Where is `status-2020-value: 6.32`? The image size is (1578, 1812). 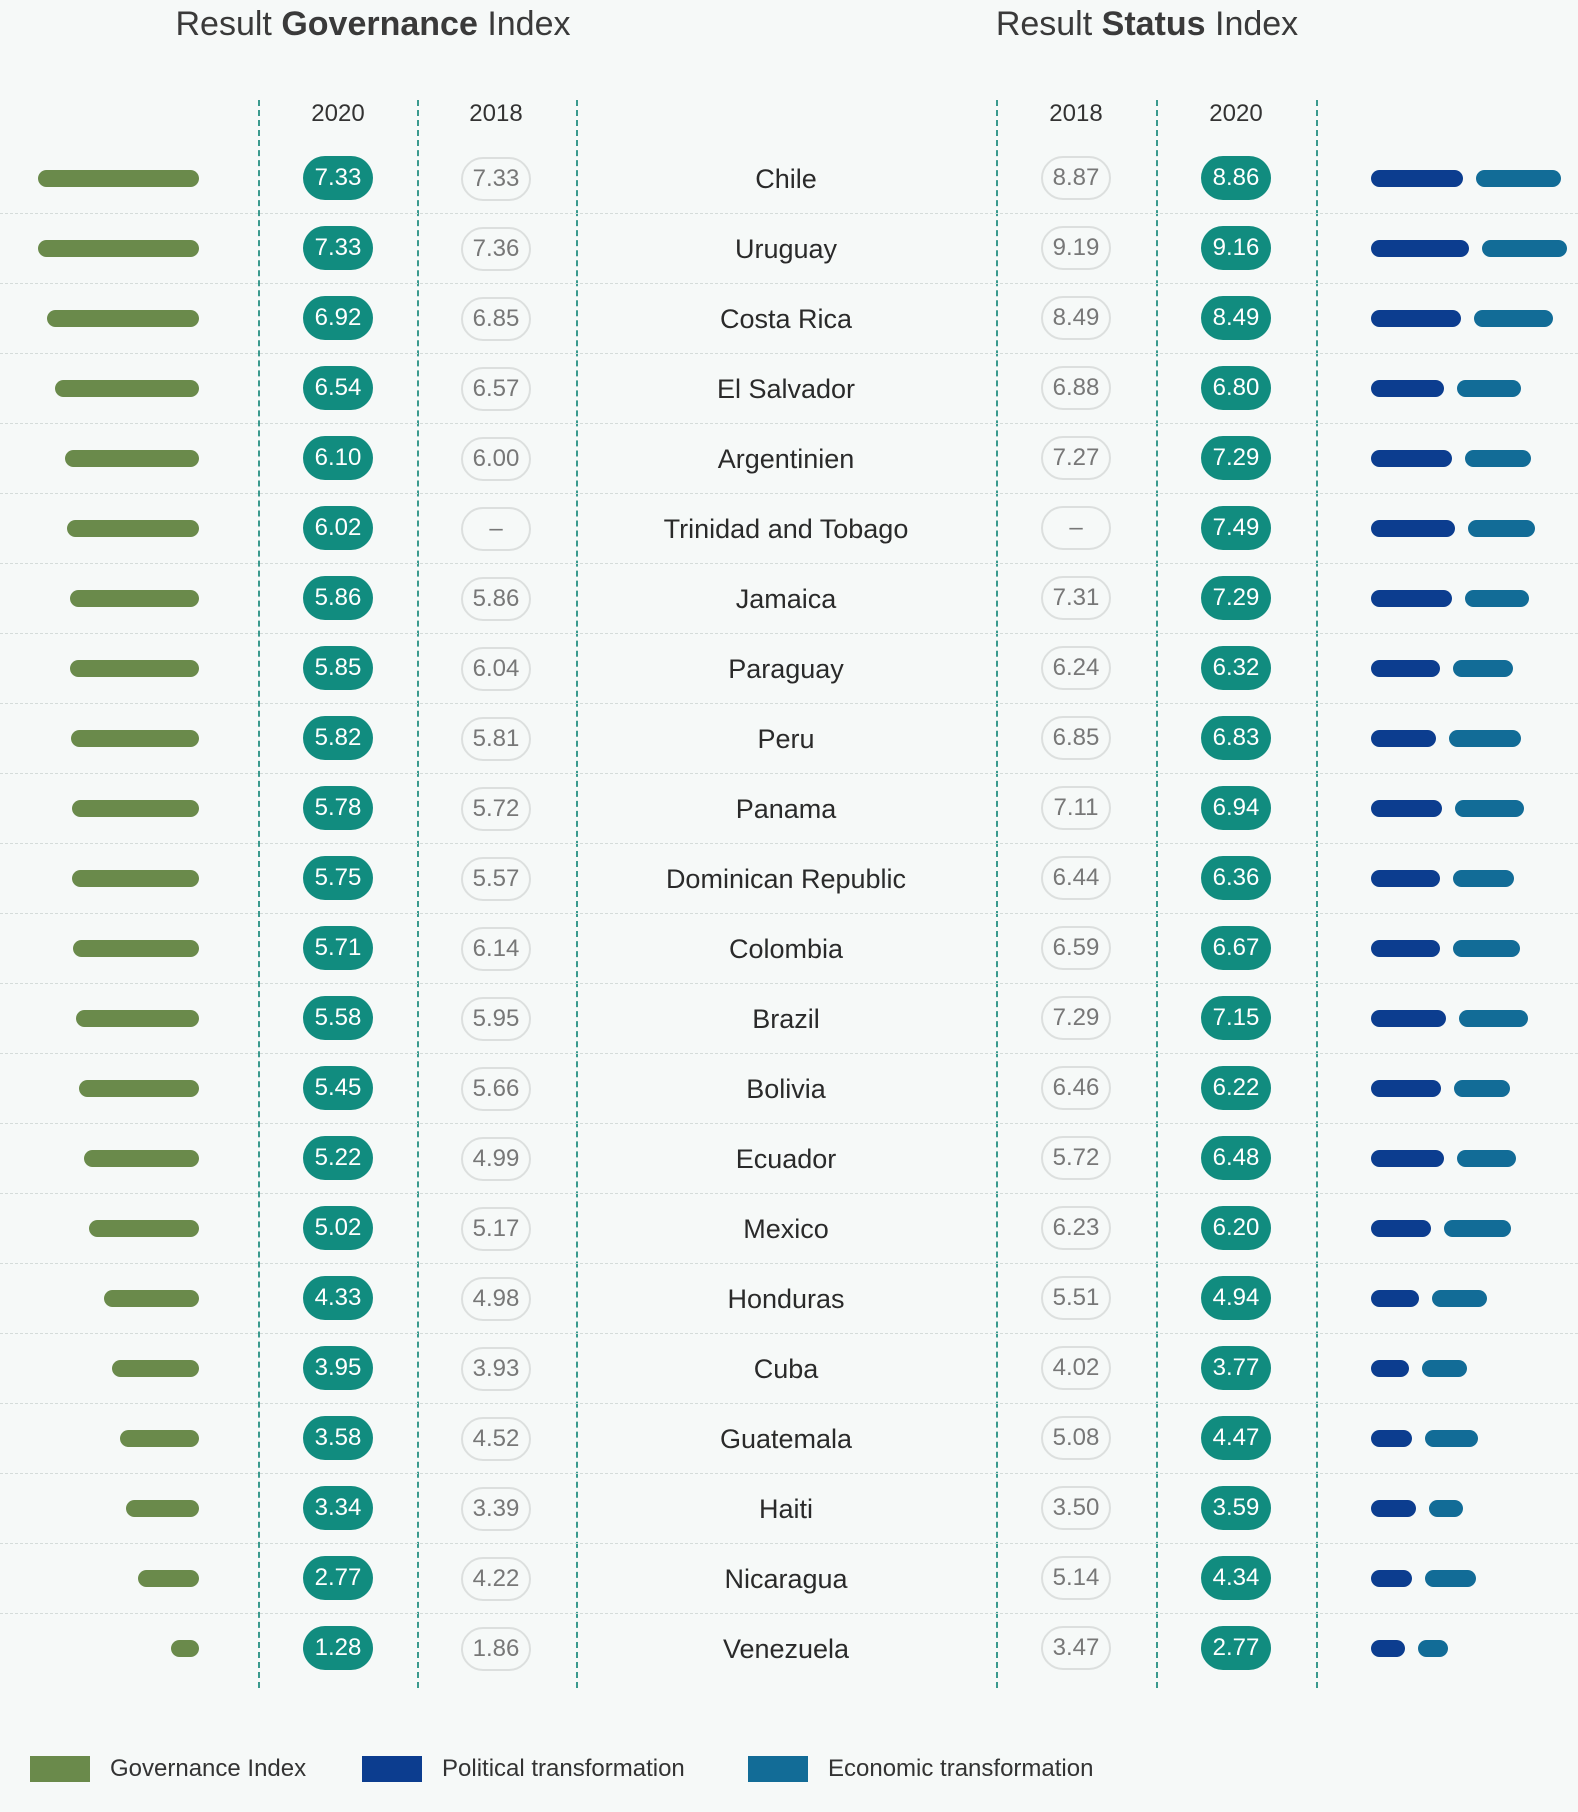
status-2020-value: 6.32 is located at coordinates (1236, 668).